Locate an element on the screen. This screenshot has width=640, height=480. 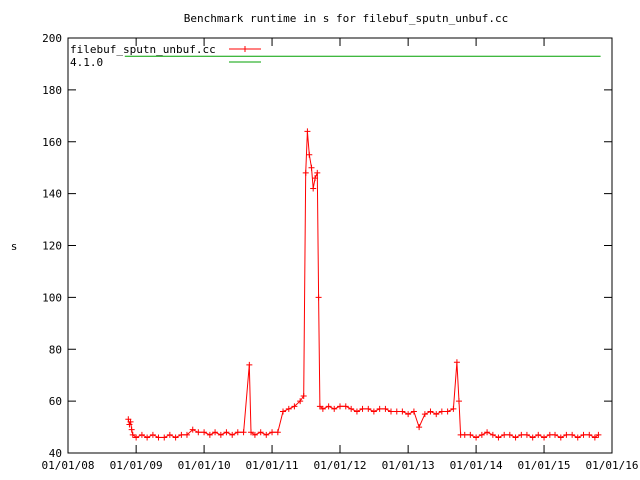
y-tick-label: 100 is located at coordinates (52, 297).